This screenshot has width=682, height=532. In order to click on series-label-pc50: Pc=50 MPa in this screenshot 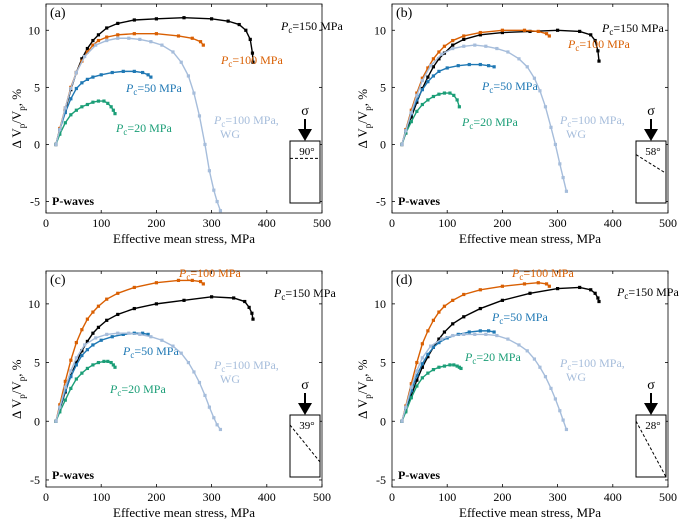, I will do `click(509, 87)`.